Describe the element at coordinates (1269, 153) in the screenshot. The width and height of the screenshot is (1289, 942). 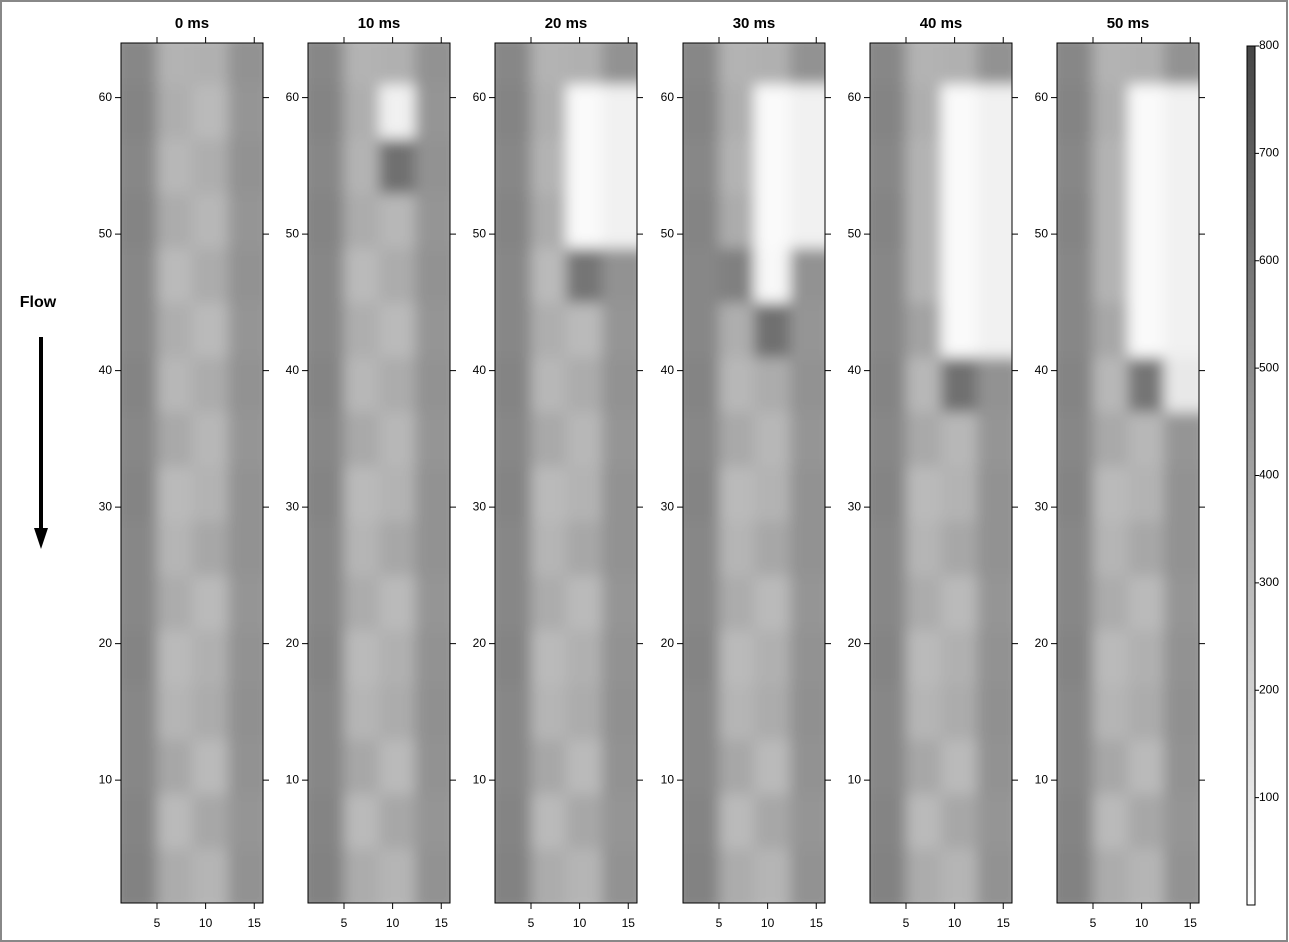
I see `colorbar-tick-label: 700` at that location.